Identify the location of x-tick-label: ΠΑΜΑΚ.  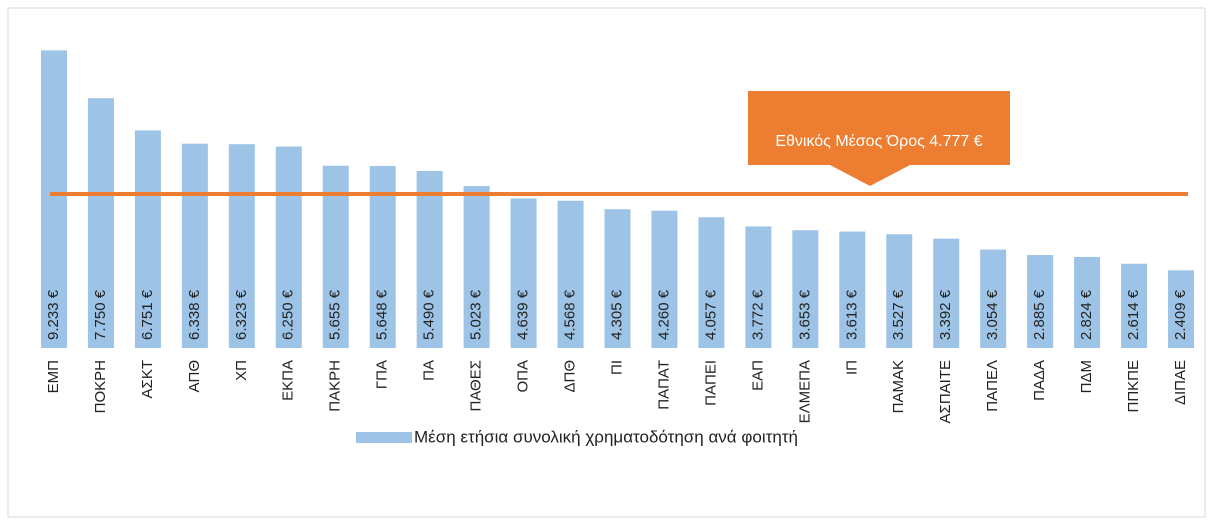
(898, 386).